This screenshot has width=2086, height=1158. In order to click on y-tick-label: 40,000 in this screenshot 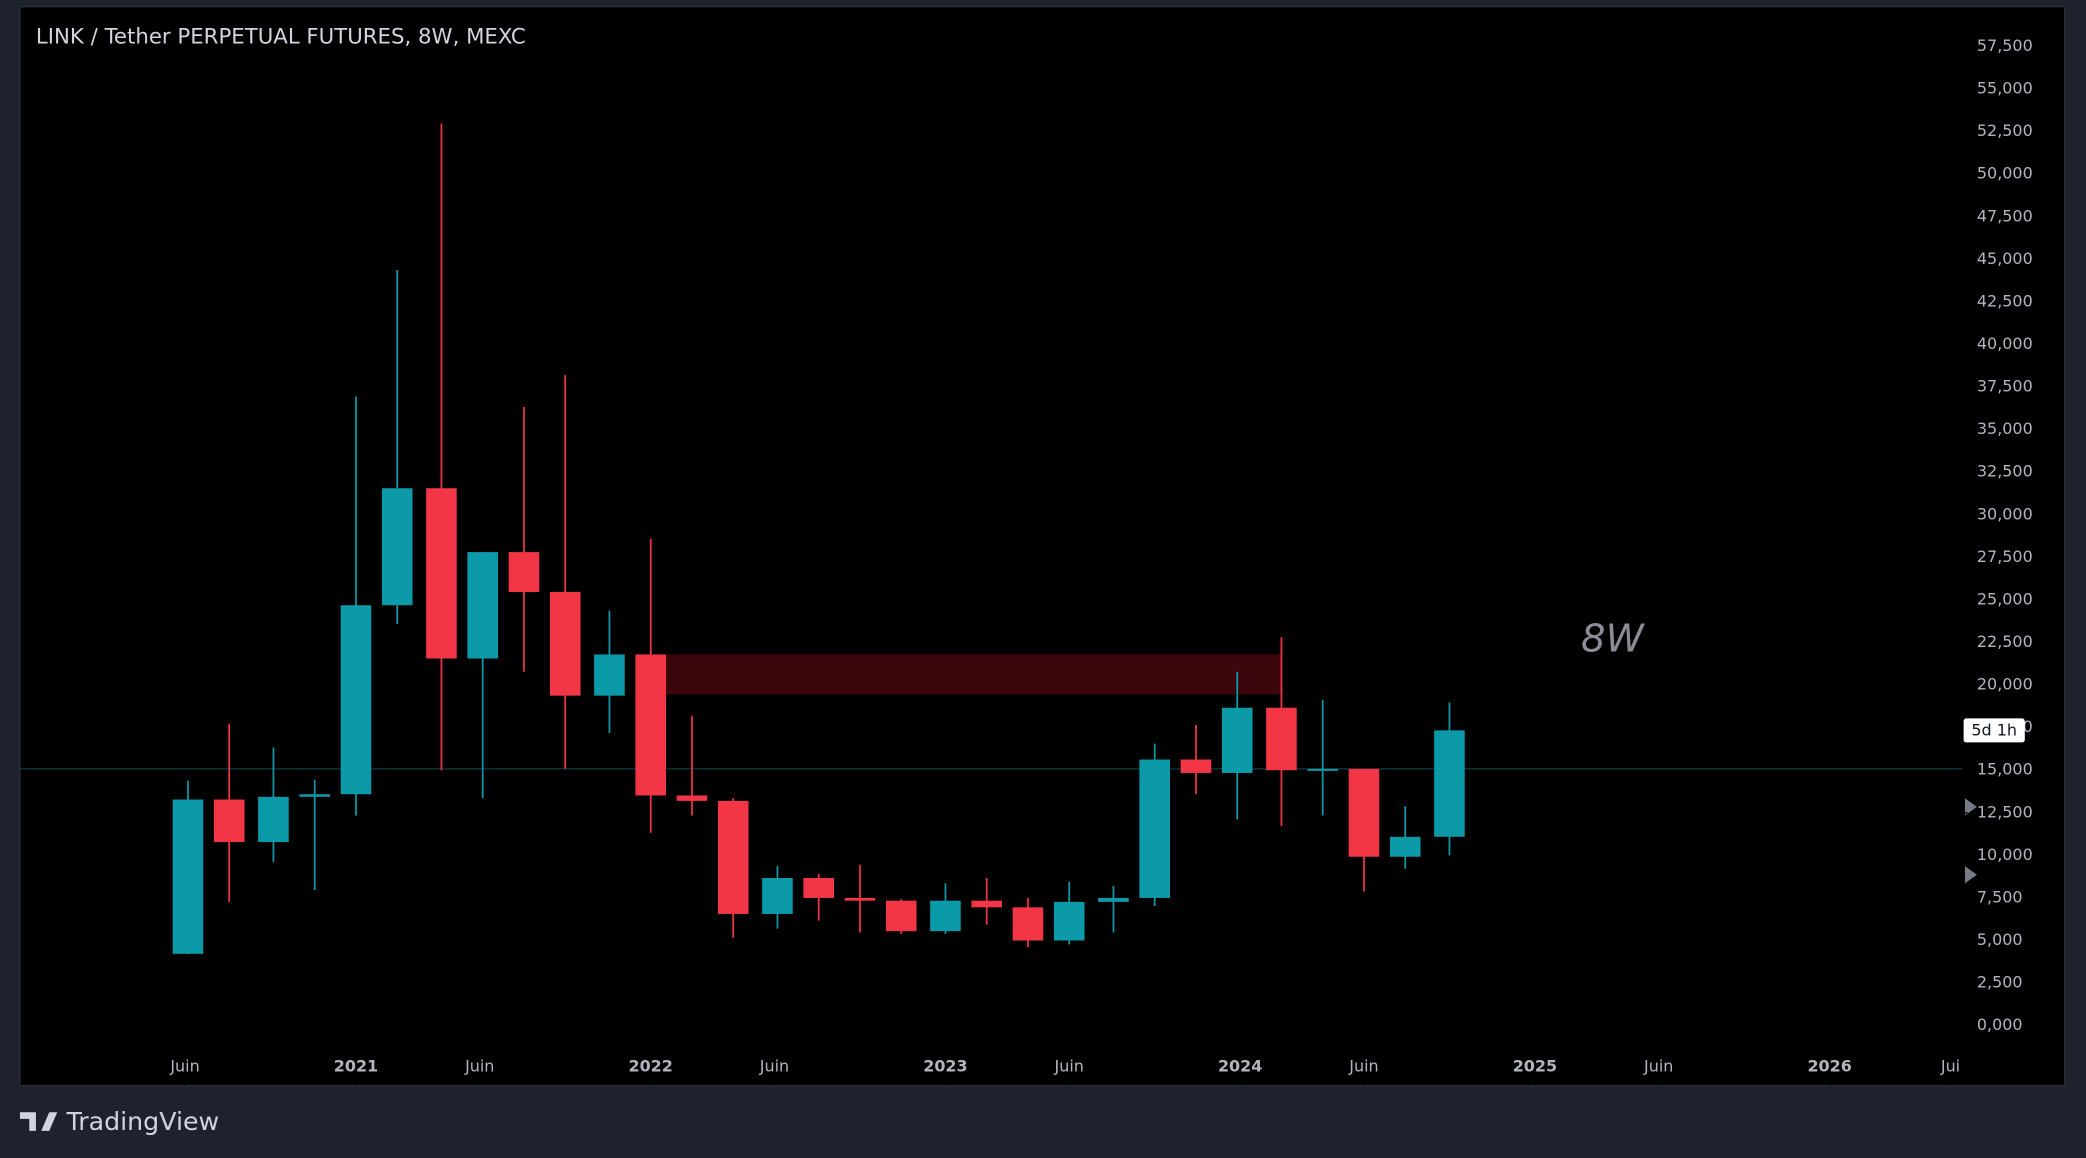, I will do `click(2005, 343)`.